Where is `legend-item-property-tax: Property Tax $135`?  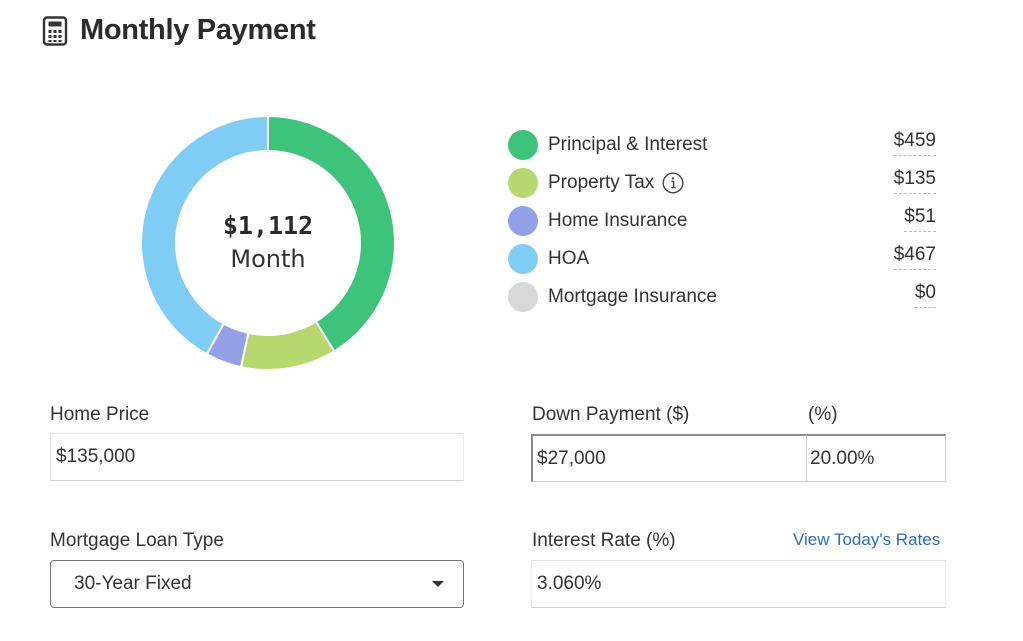
legend-item-property-tax: Property Tax $135 is located at coordinates (722, 183).